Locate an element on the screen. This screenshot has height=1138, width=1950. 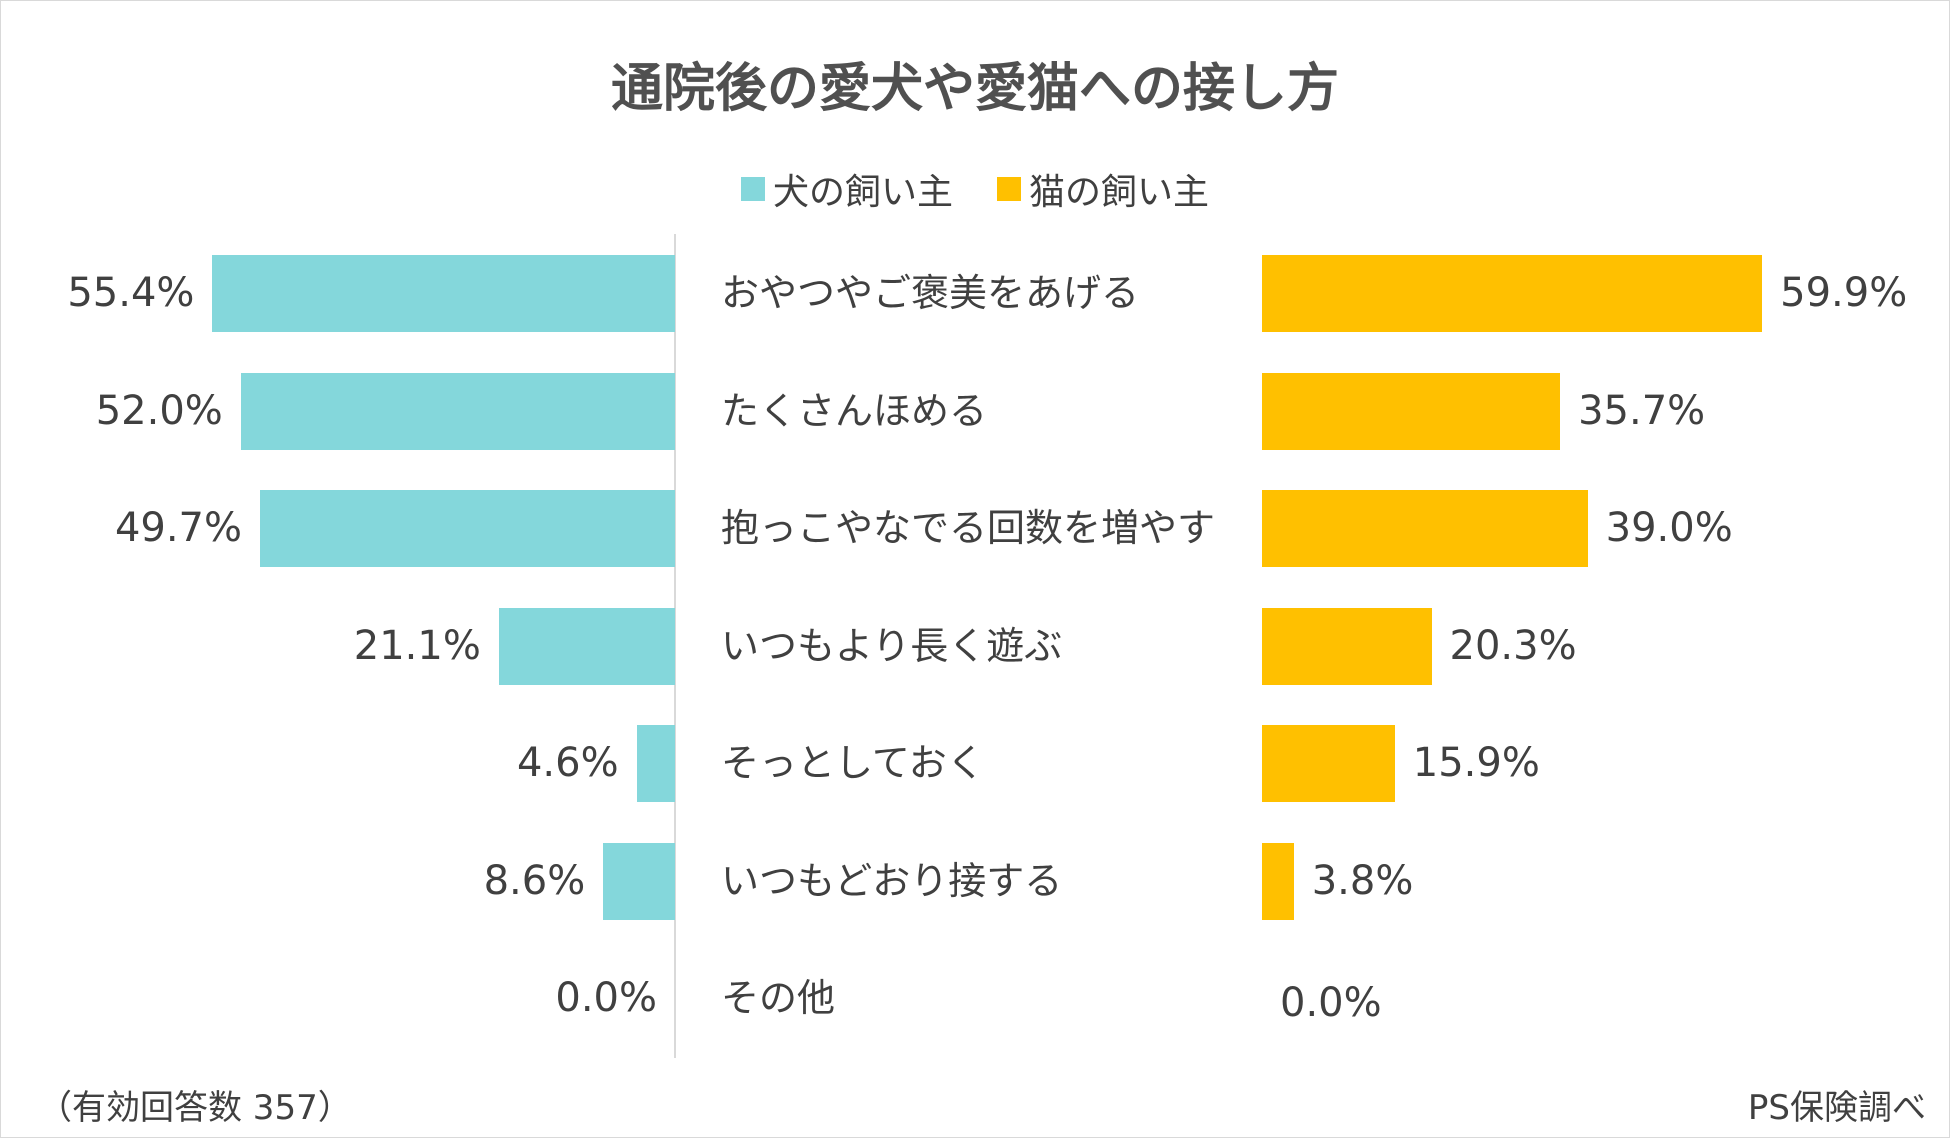
data-label-dog: 52.0% is located at coordinates (159, 410).